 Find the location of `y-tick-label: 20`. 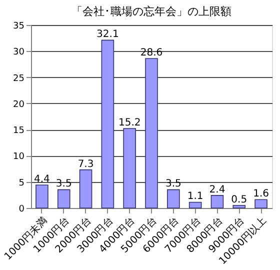

y-tick-label: 20 is located at coordinates (19, 105).